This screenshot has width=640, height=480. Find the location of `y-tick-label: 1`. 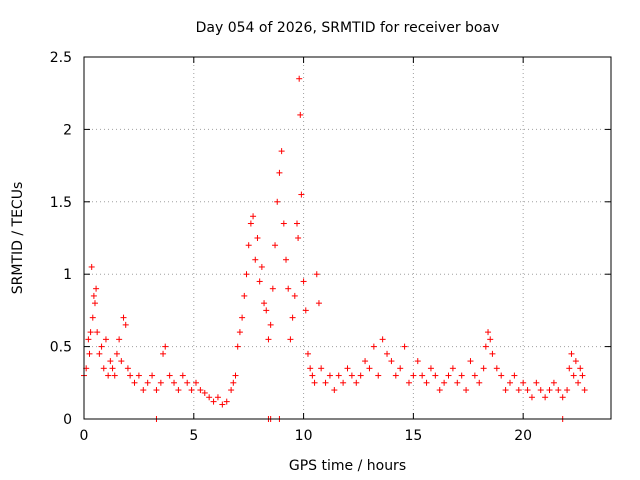

y-tick-label: 1 is located at coordinates (67, 275).